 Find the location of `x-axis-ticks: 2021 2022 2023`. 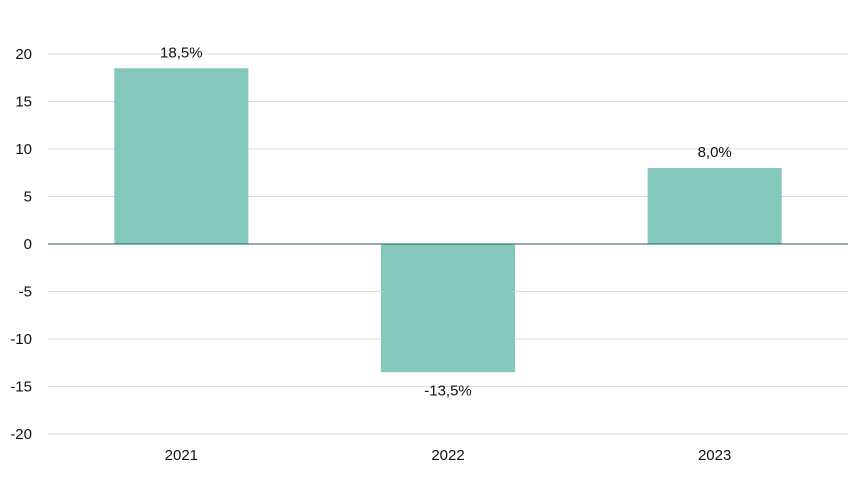

x-axis-ticks: 2021 2022 2023 is located at coordinates (448, 455).